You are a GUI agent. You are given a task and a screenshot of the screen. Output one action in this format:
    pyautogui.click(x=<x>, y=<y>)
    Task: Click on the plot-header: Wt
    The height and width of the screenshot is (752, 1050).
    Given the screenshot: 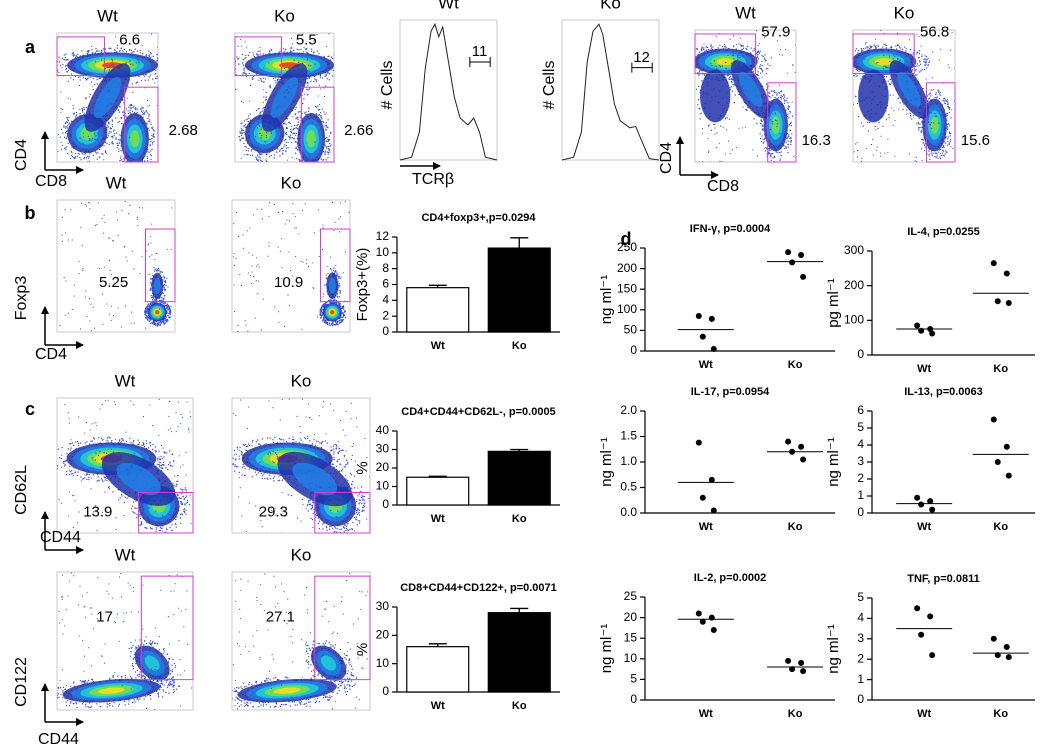 What is the action you would take?
    pyautogui.click(x=448, y=6)
    